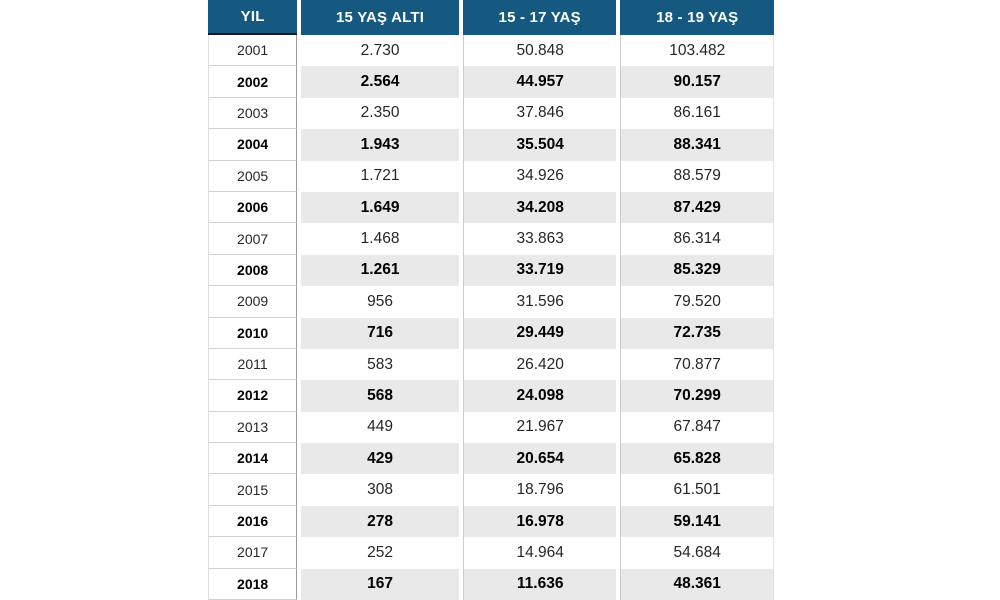 The width and height of the screenshot is (1000, 600). What do you see at coordinates (697, 302) in the screenshot?
I see `value-cell-18-19: 79.520` at bounding box center [697, 302].